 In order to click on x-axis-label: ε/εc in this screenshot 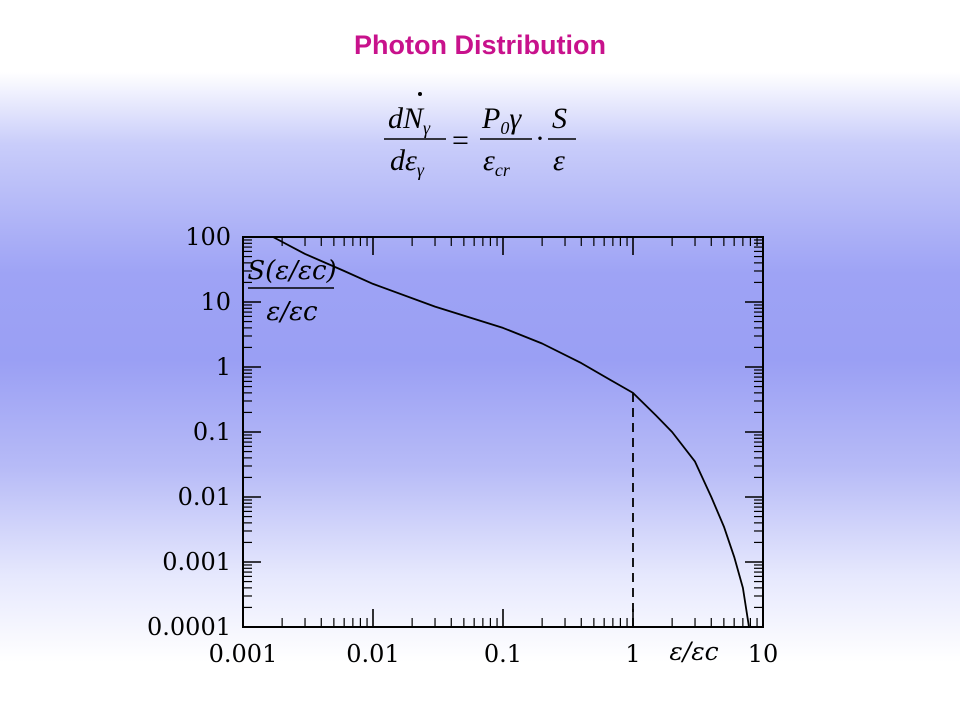, I will do `click(693, 651)`.